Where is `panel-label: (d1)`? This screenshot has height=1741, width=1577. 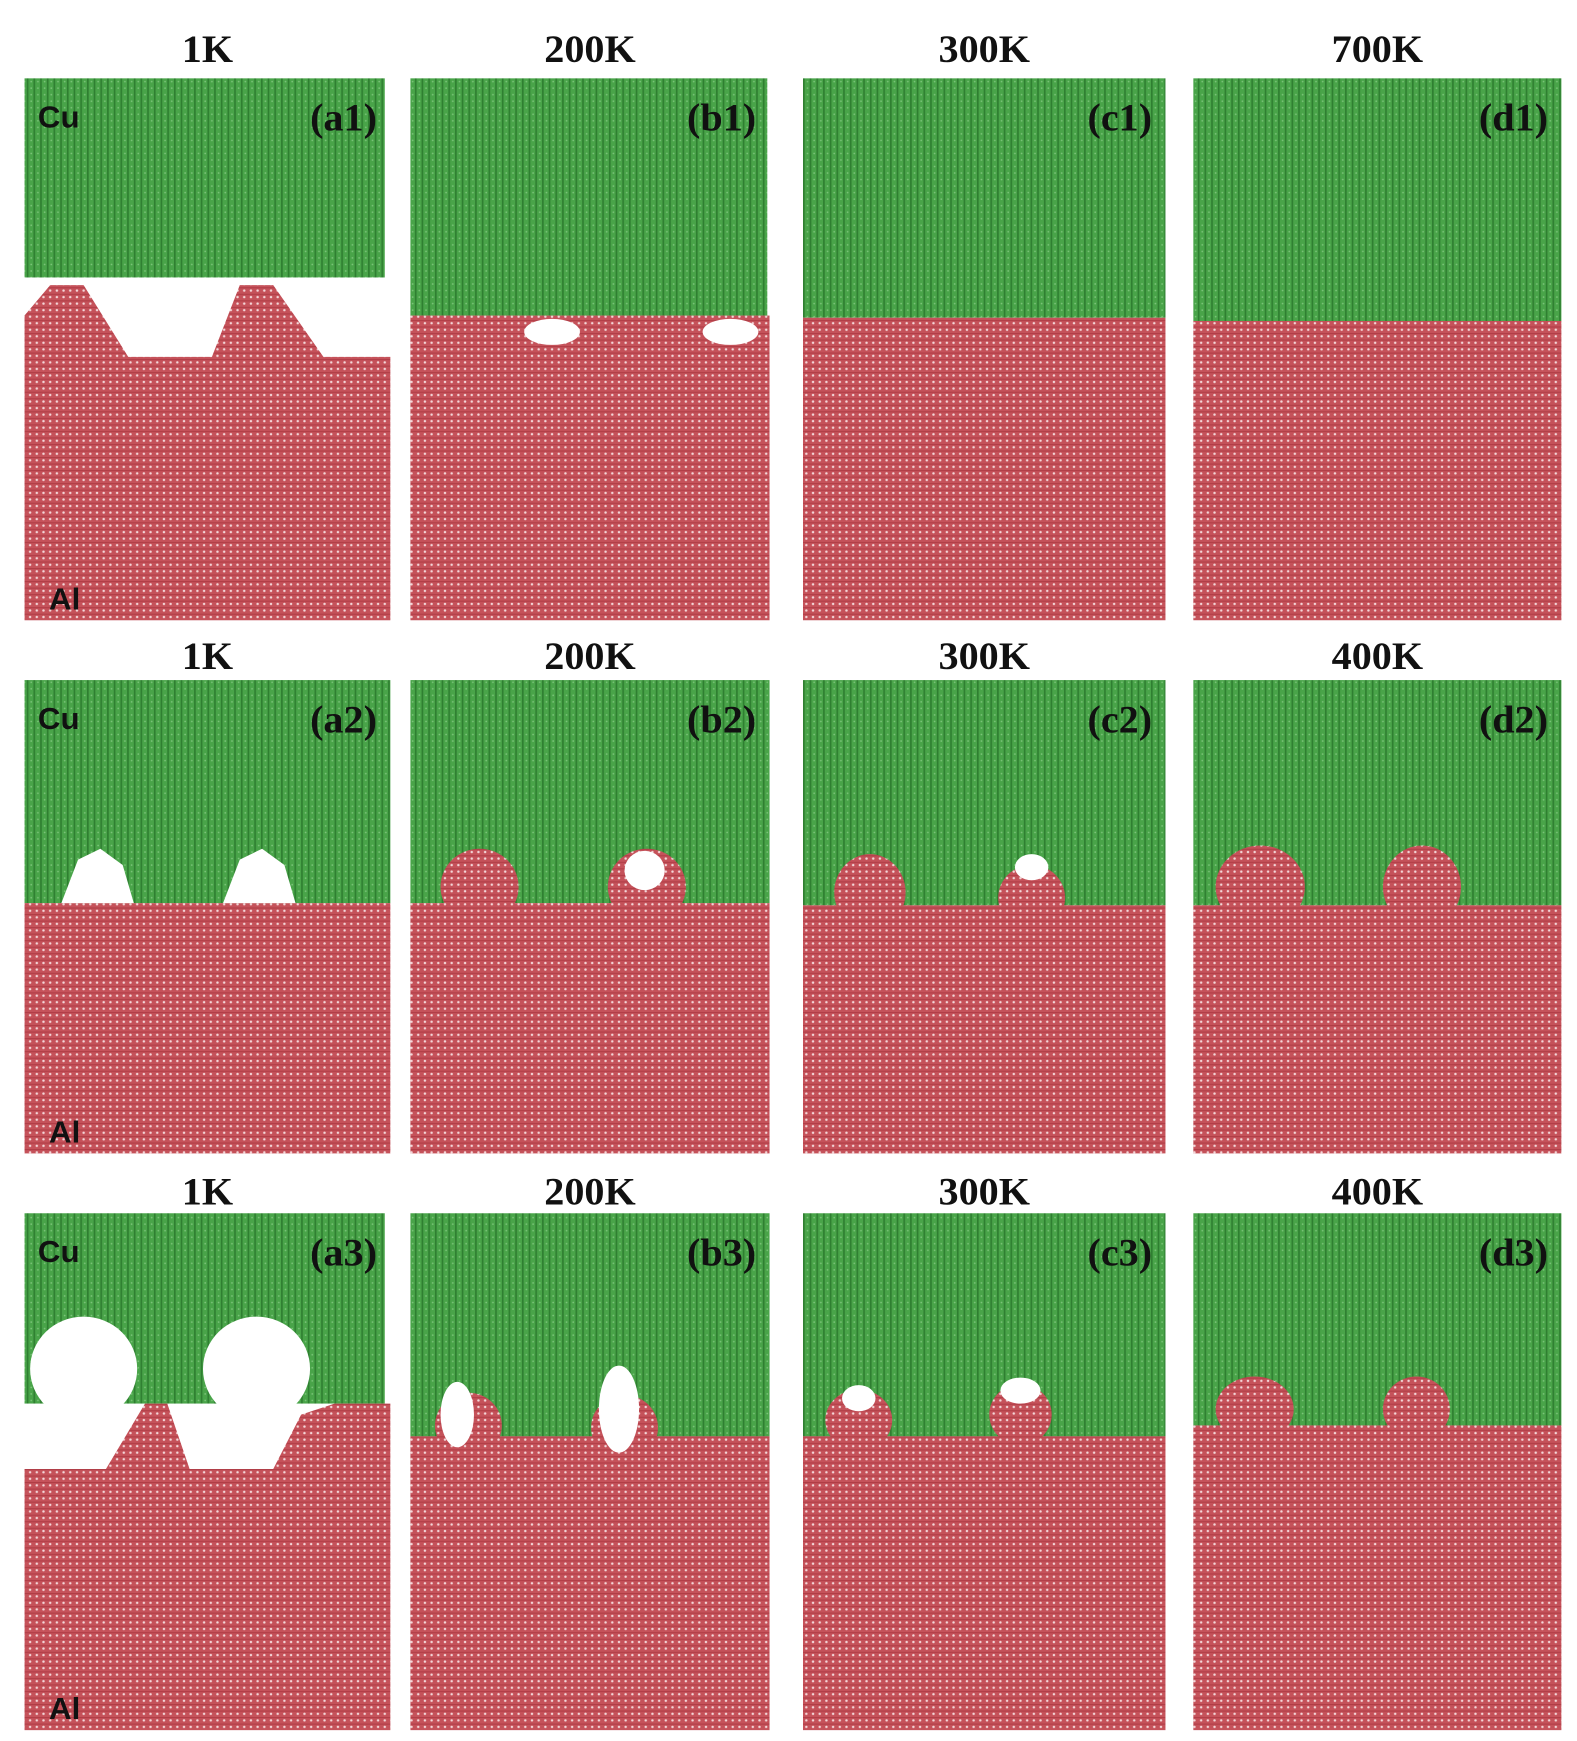
panel-label: (d1) is located at coordinates (1513, 117).